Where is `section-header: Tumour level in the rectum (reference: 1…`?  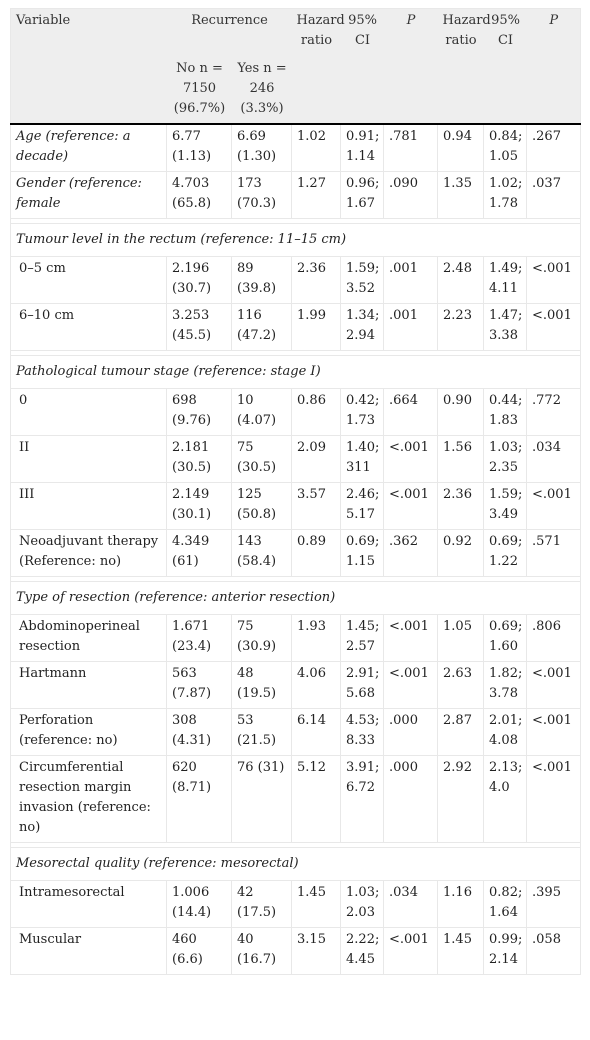 section-header: Tumour level in the rectum (reference: 1… is located at coordinates (295, 240).